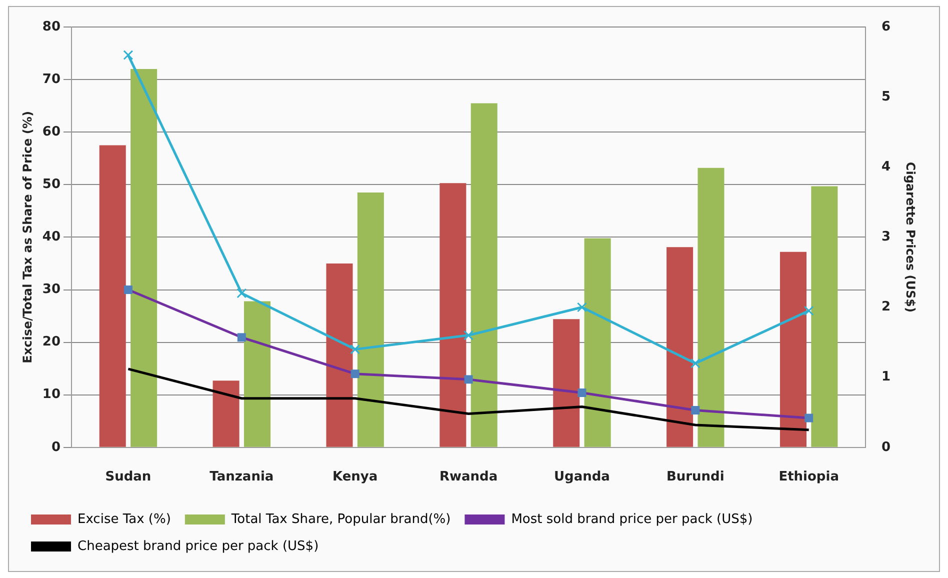 The image size is (948, 578). I want to click on y2-tick-label: 5, so click(886, 96).